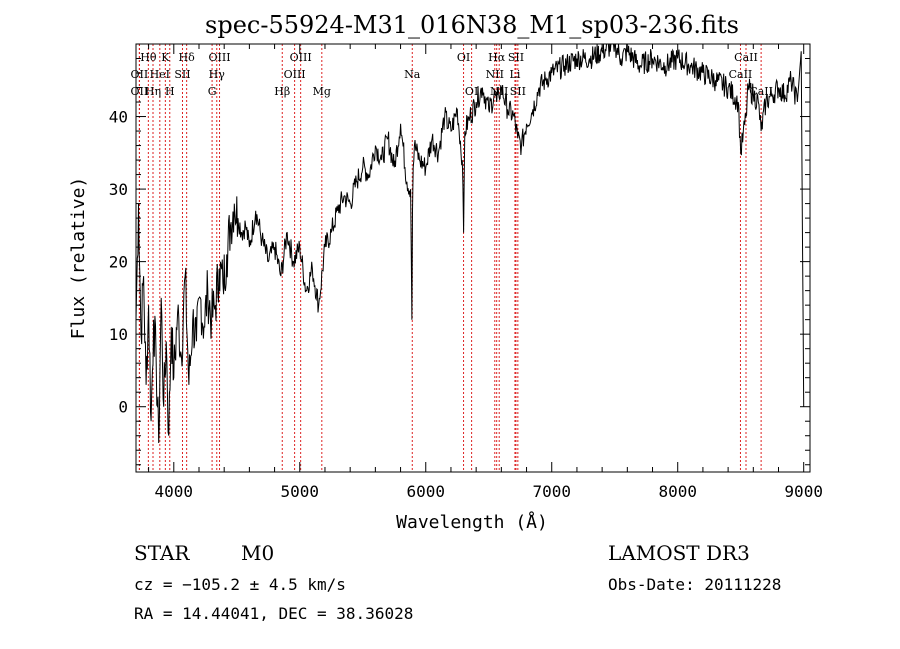  What do you see at coordinates (118, 334) in the screenshot?
I see `y-tick-label-10: 10` at bounding box center [118, 334].